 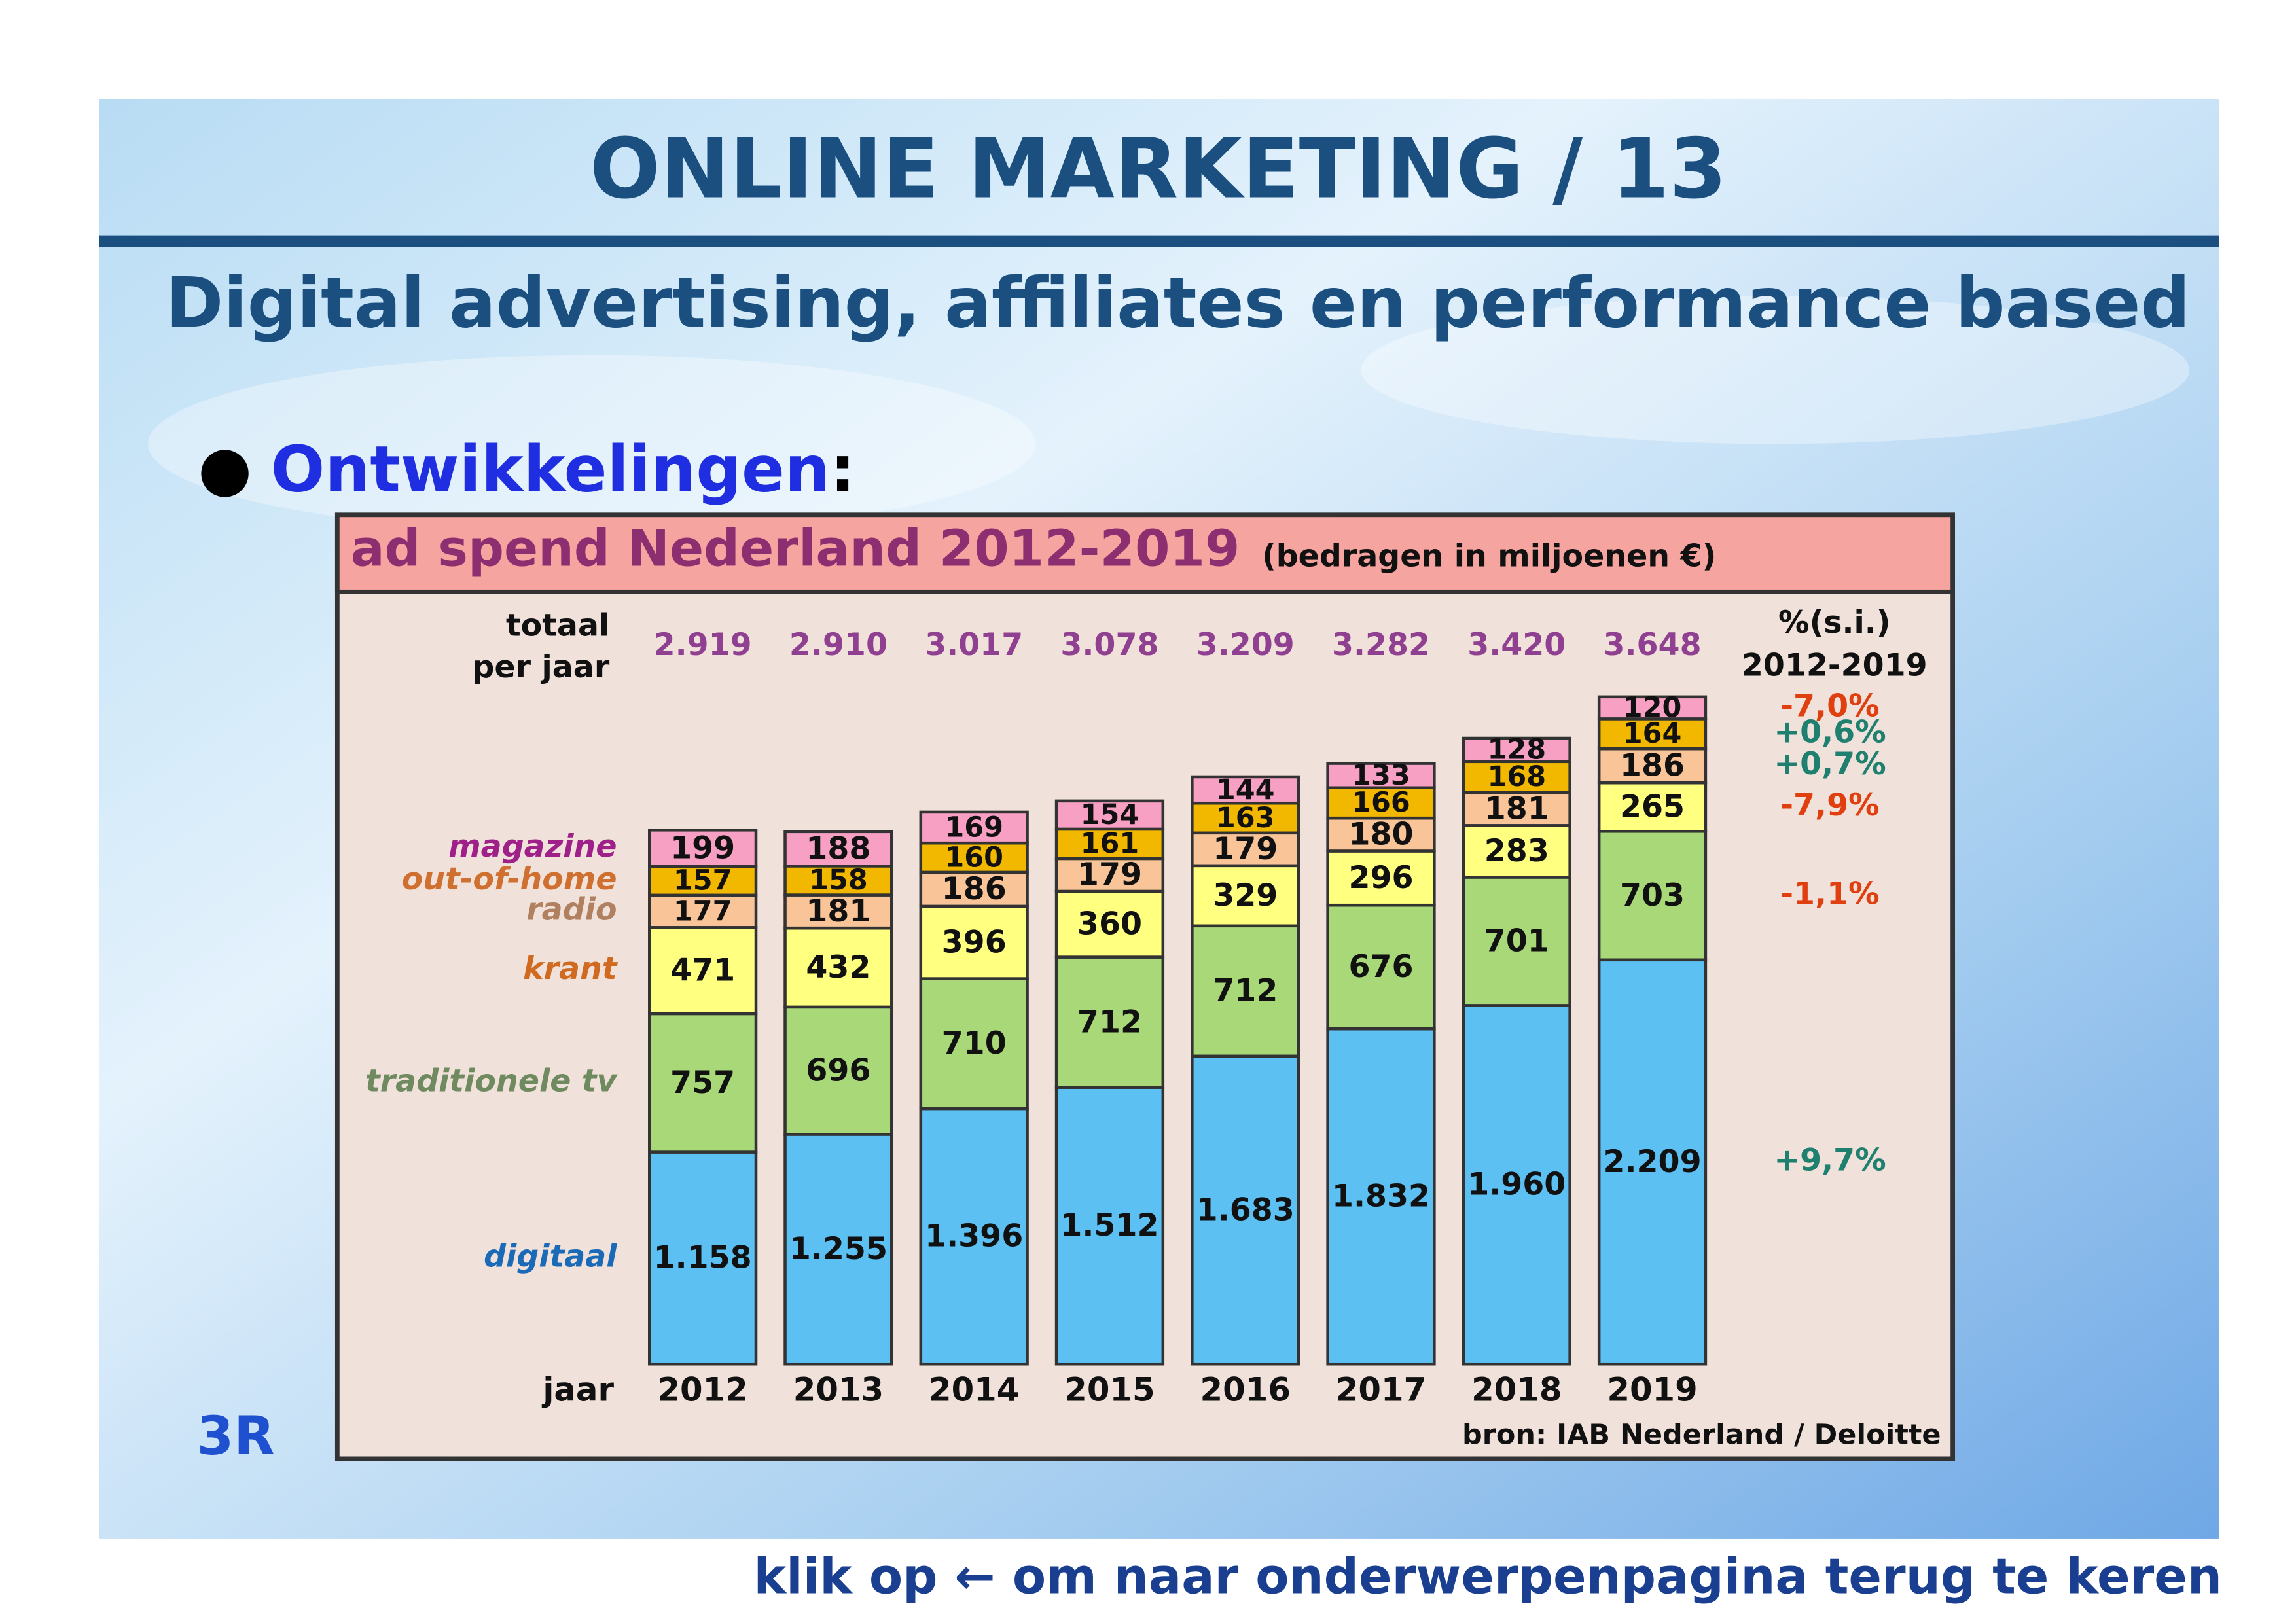 I want to click on segment-label: 2.209, so click(x=1652, y=1162).